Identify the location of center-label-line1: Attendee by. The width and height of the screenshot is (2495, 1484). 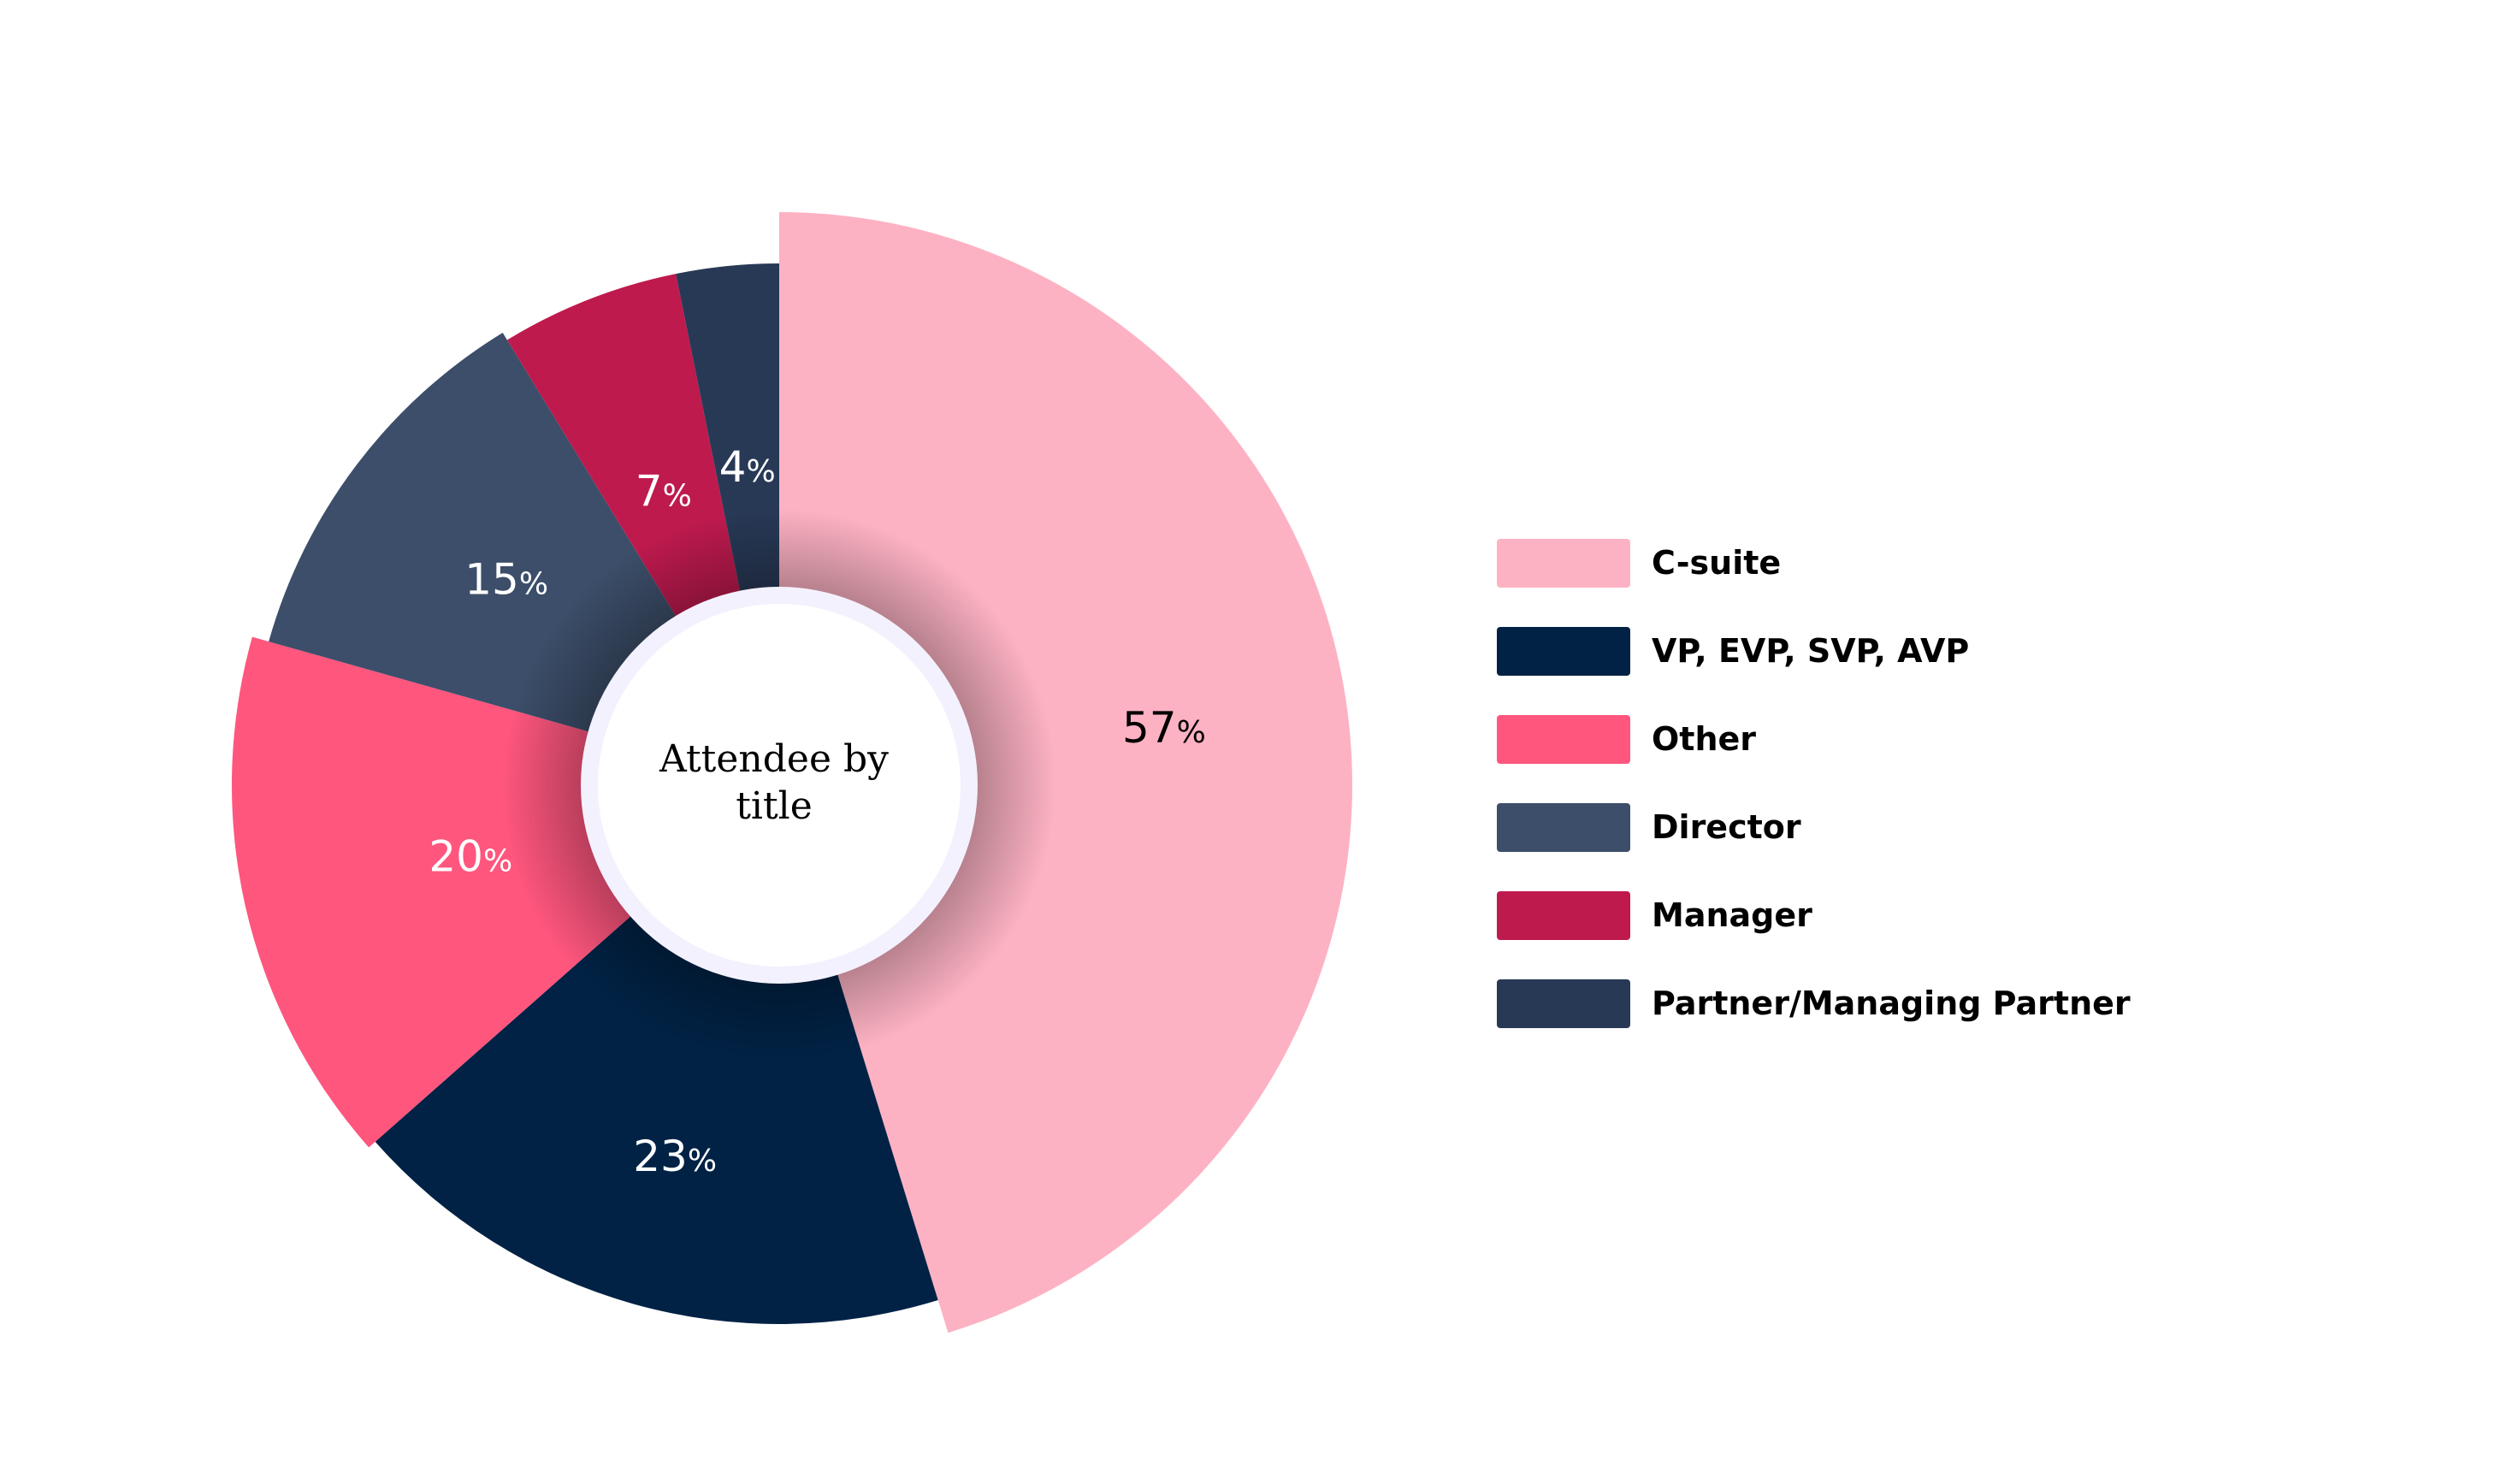
(774, 759).